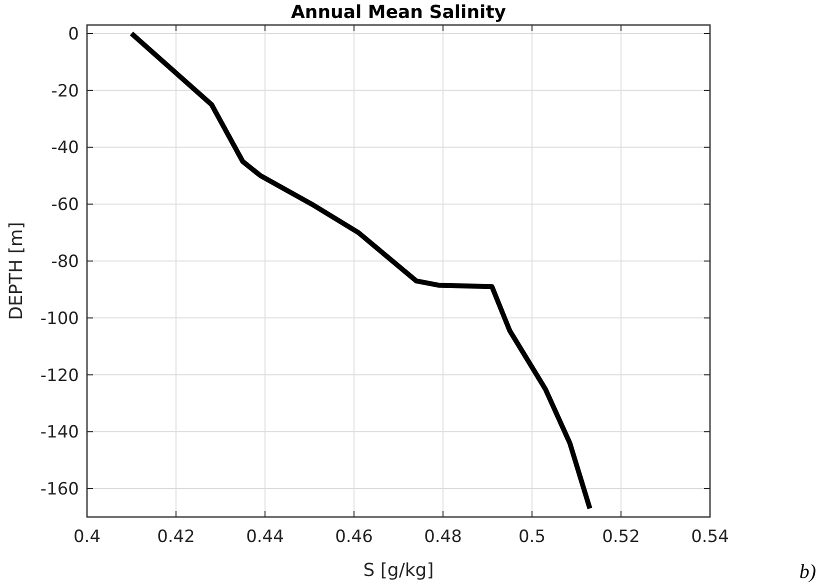 The height and width of the screenshot is (588, 826). Describe the element at coordinates (443, 537) in the screenshot. I see `x-tick-label: 0.48` at that location.